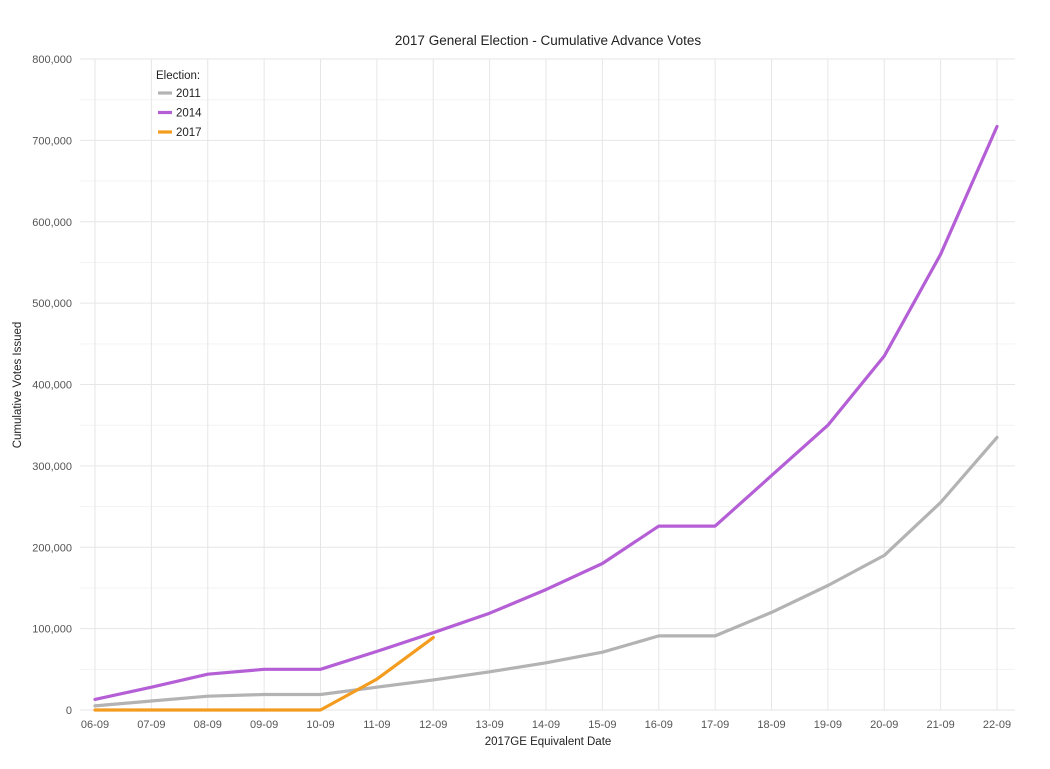 This screenshot has height=769, width=1050. What do you see at coordinates (264, 725) in the screenshot?
I see `x-tick-label: 09-09` at bounding box center [264, 725].